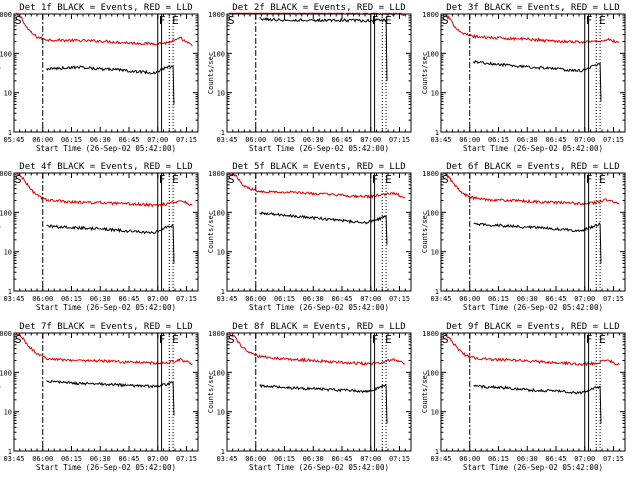  Describe the element at coordinates (13, 140) in the screenshot. I see `x-tick-label: 05:45` at that location.